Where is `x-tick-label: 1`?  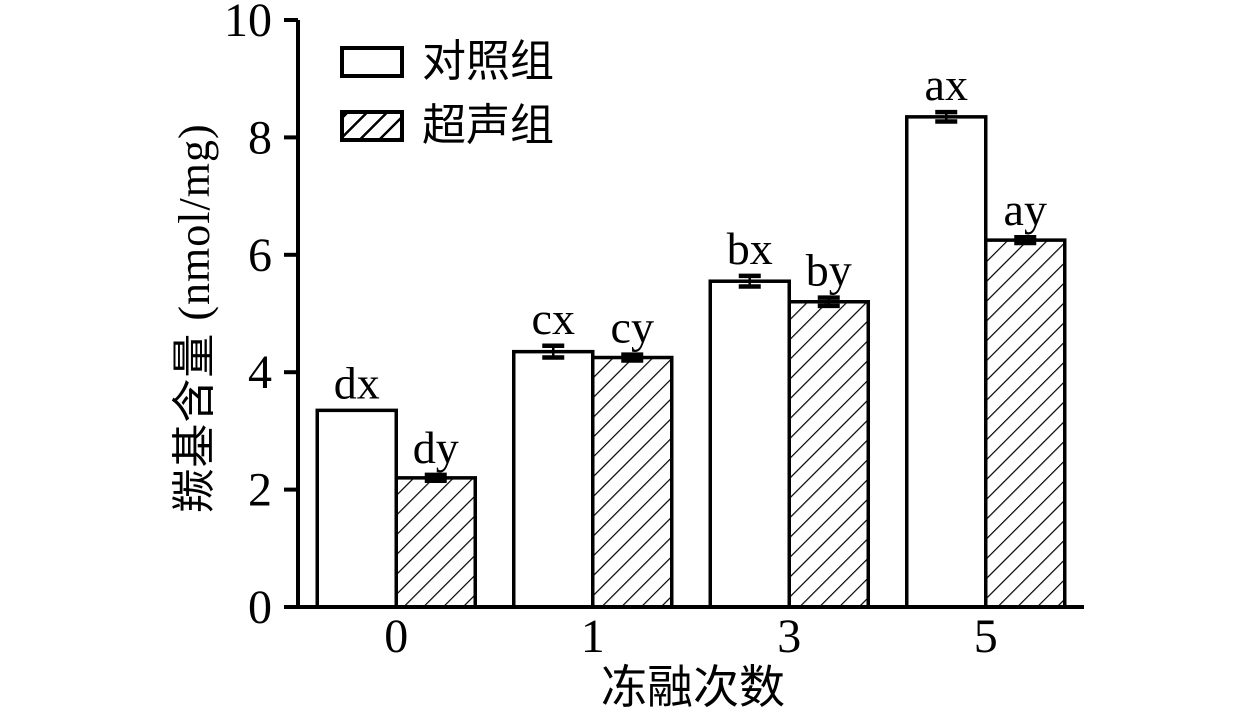
x-tick-label: 1 is located at coordinates (593, 636).